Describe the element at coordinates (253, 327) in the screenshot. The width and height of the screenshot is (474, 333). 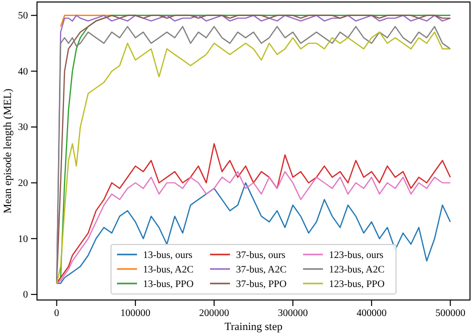
I see `x-axis-title: Training step` at that location.